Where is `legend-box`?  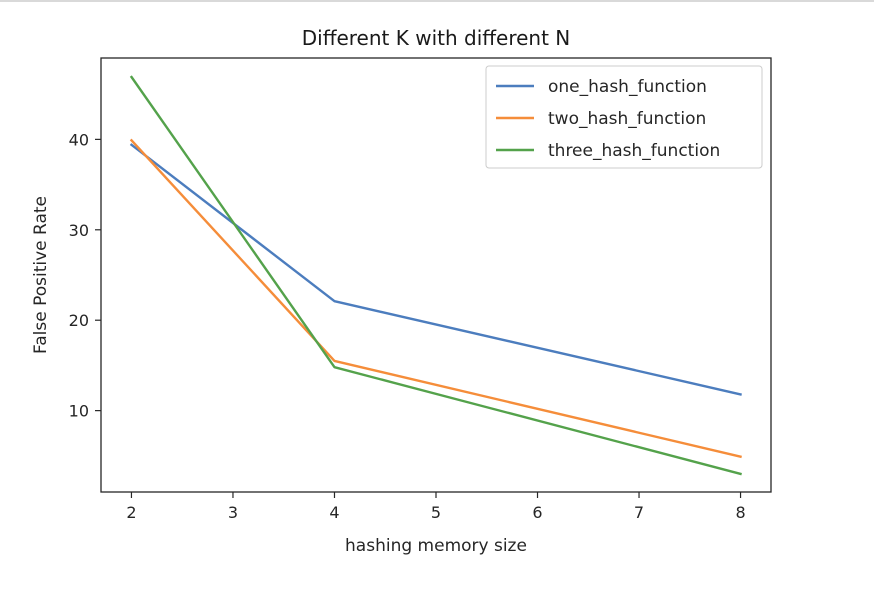 legend-box is located at coordinates (624, 117).